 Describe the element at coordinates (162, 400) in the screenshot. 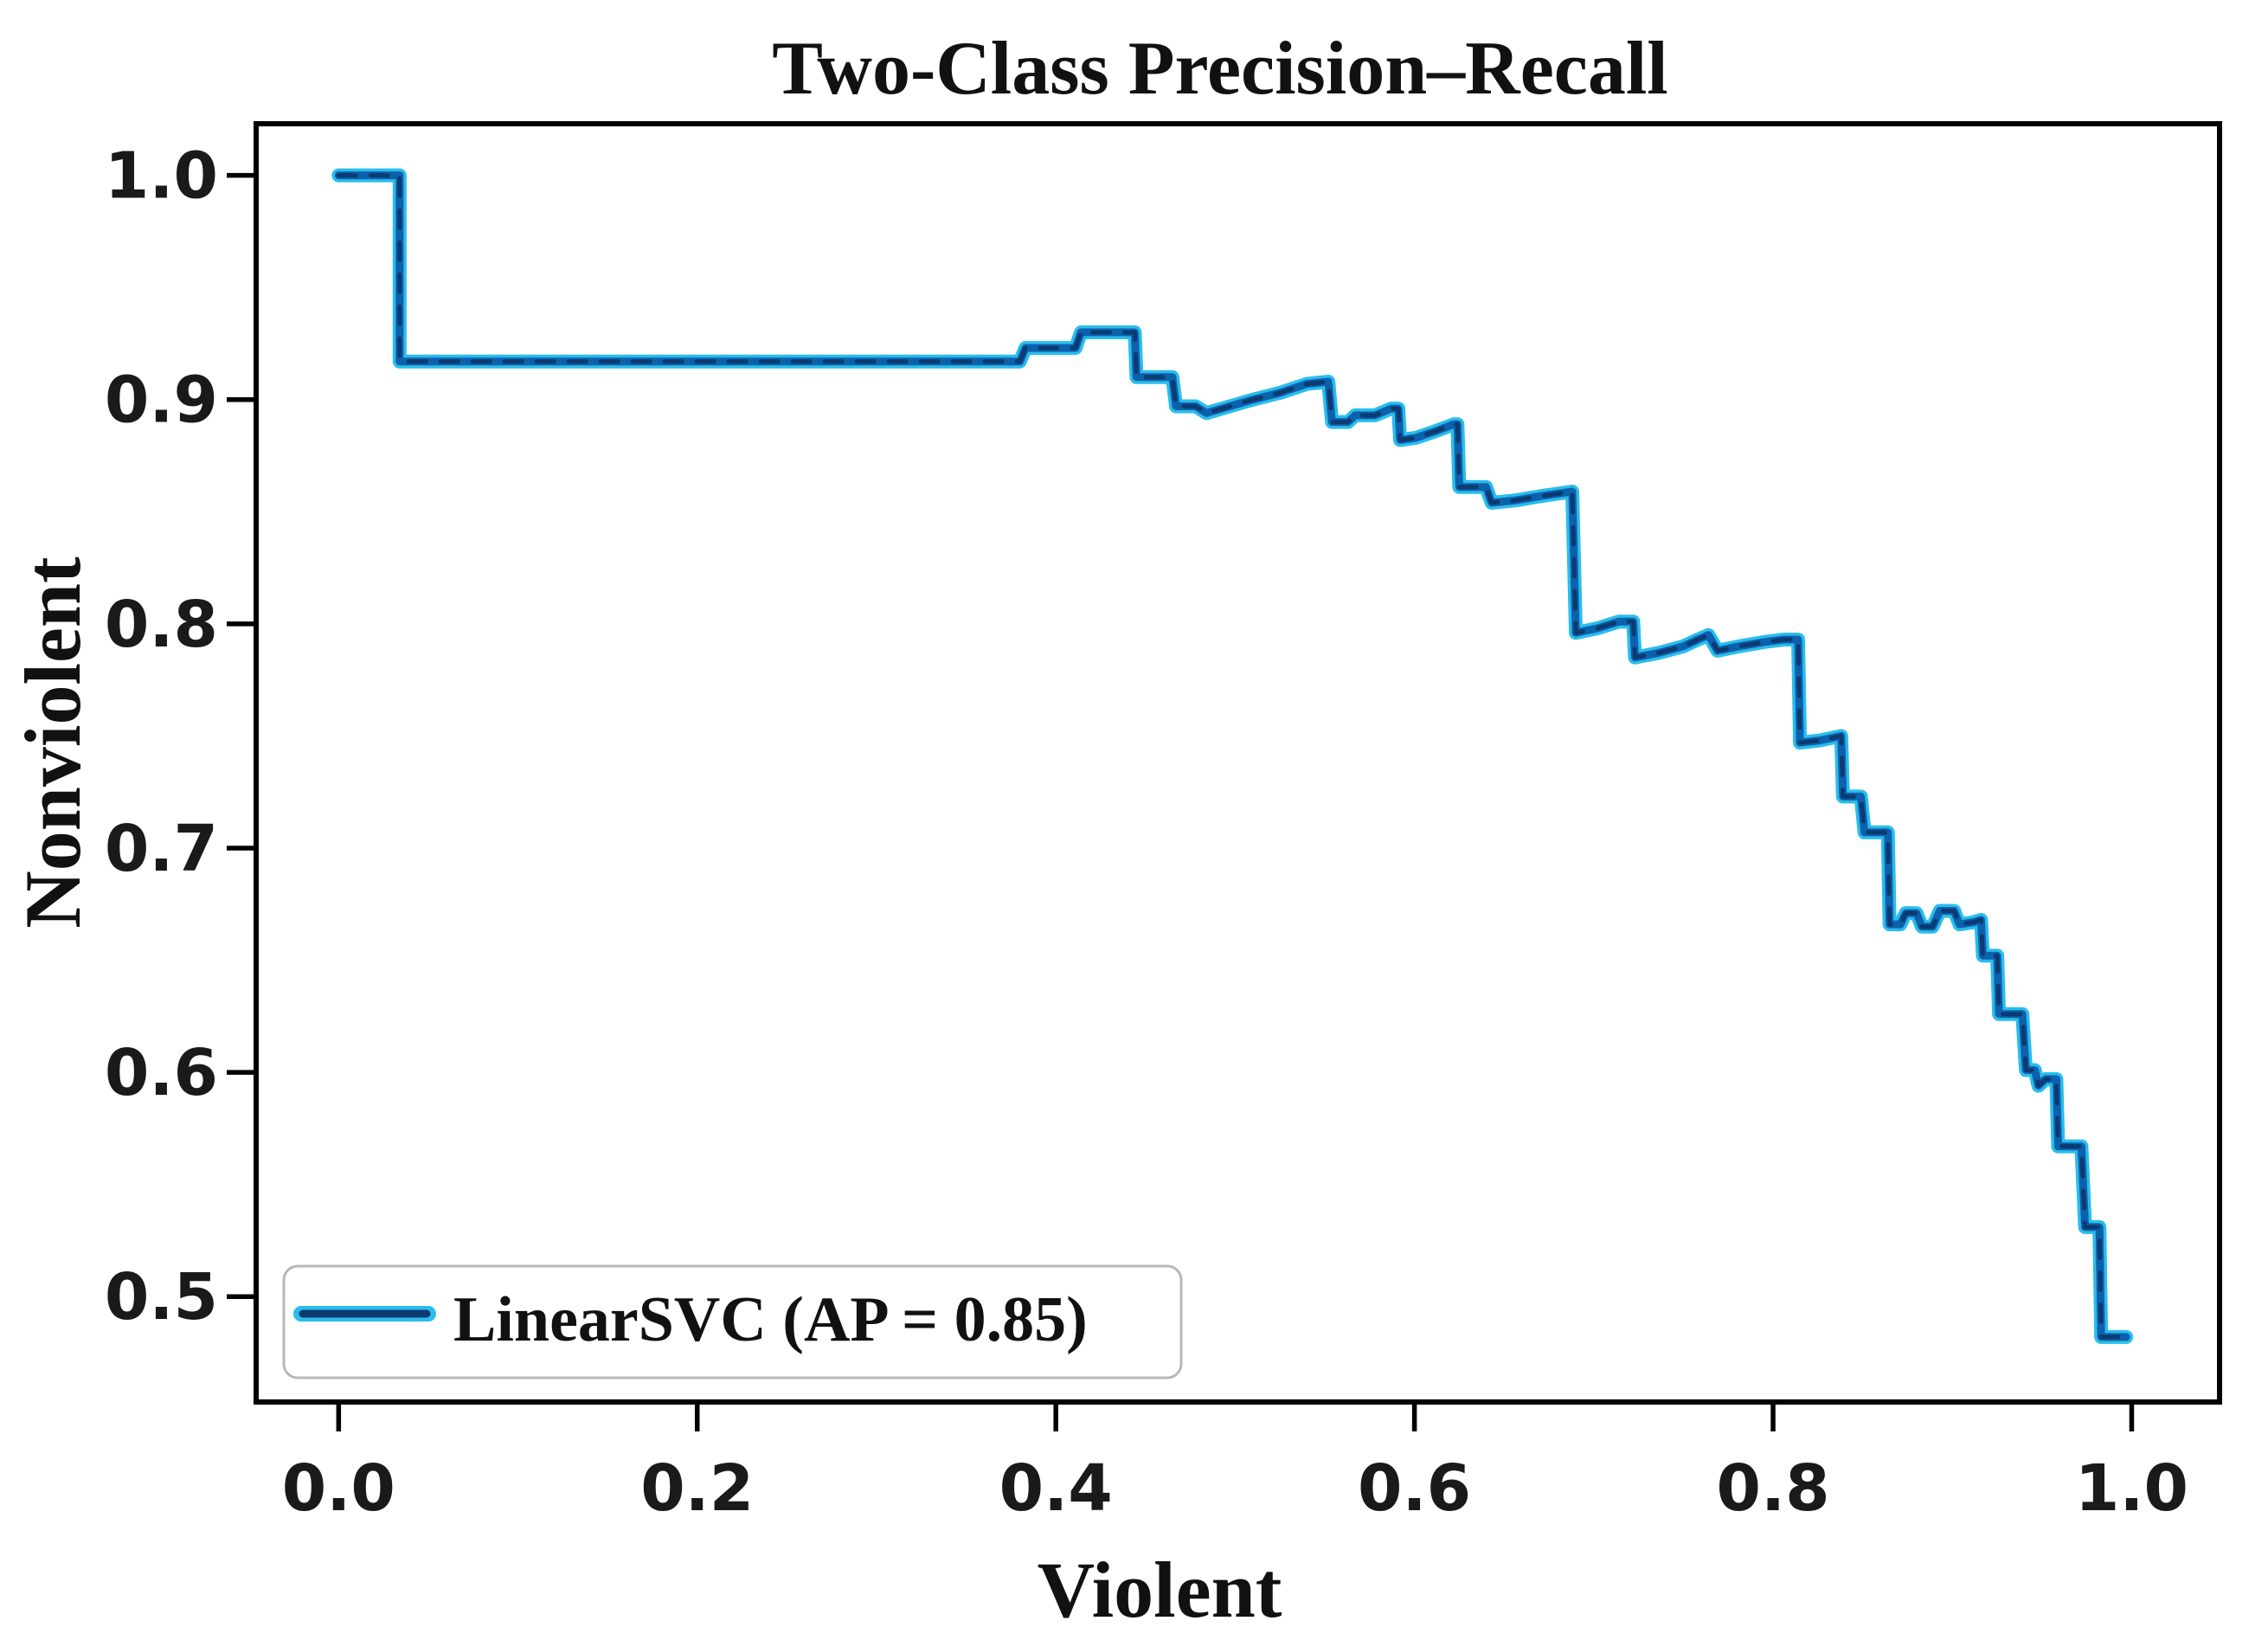

I see `y-tick-label: 0.9` at that location.